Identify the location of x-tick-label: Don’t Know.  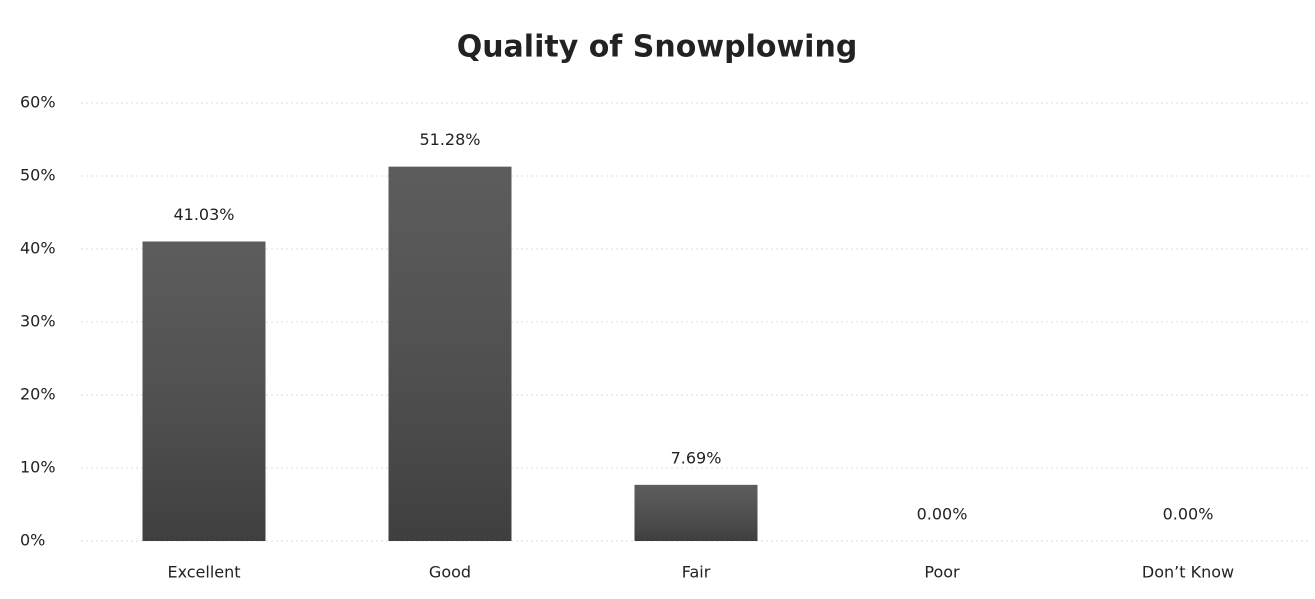
(1188, 572).